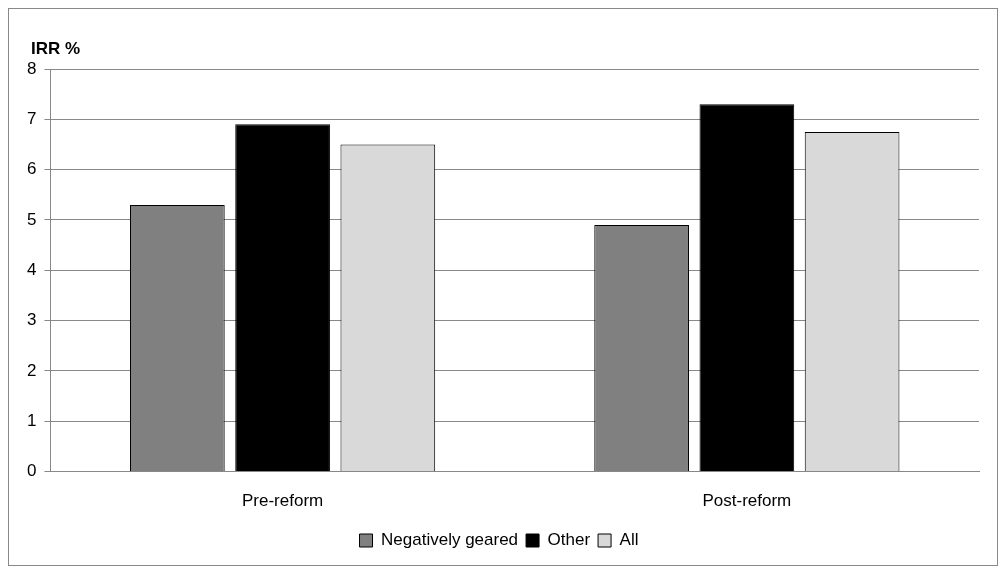 This screenshot has width=1008, height=577. Describe the element at coordinates (56, 48) in the screenshot. I see `y-axis-title: IRR %` at that location.